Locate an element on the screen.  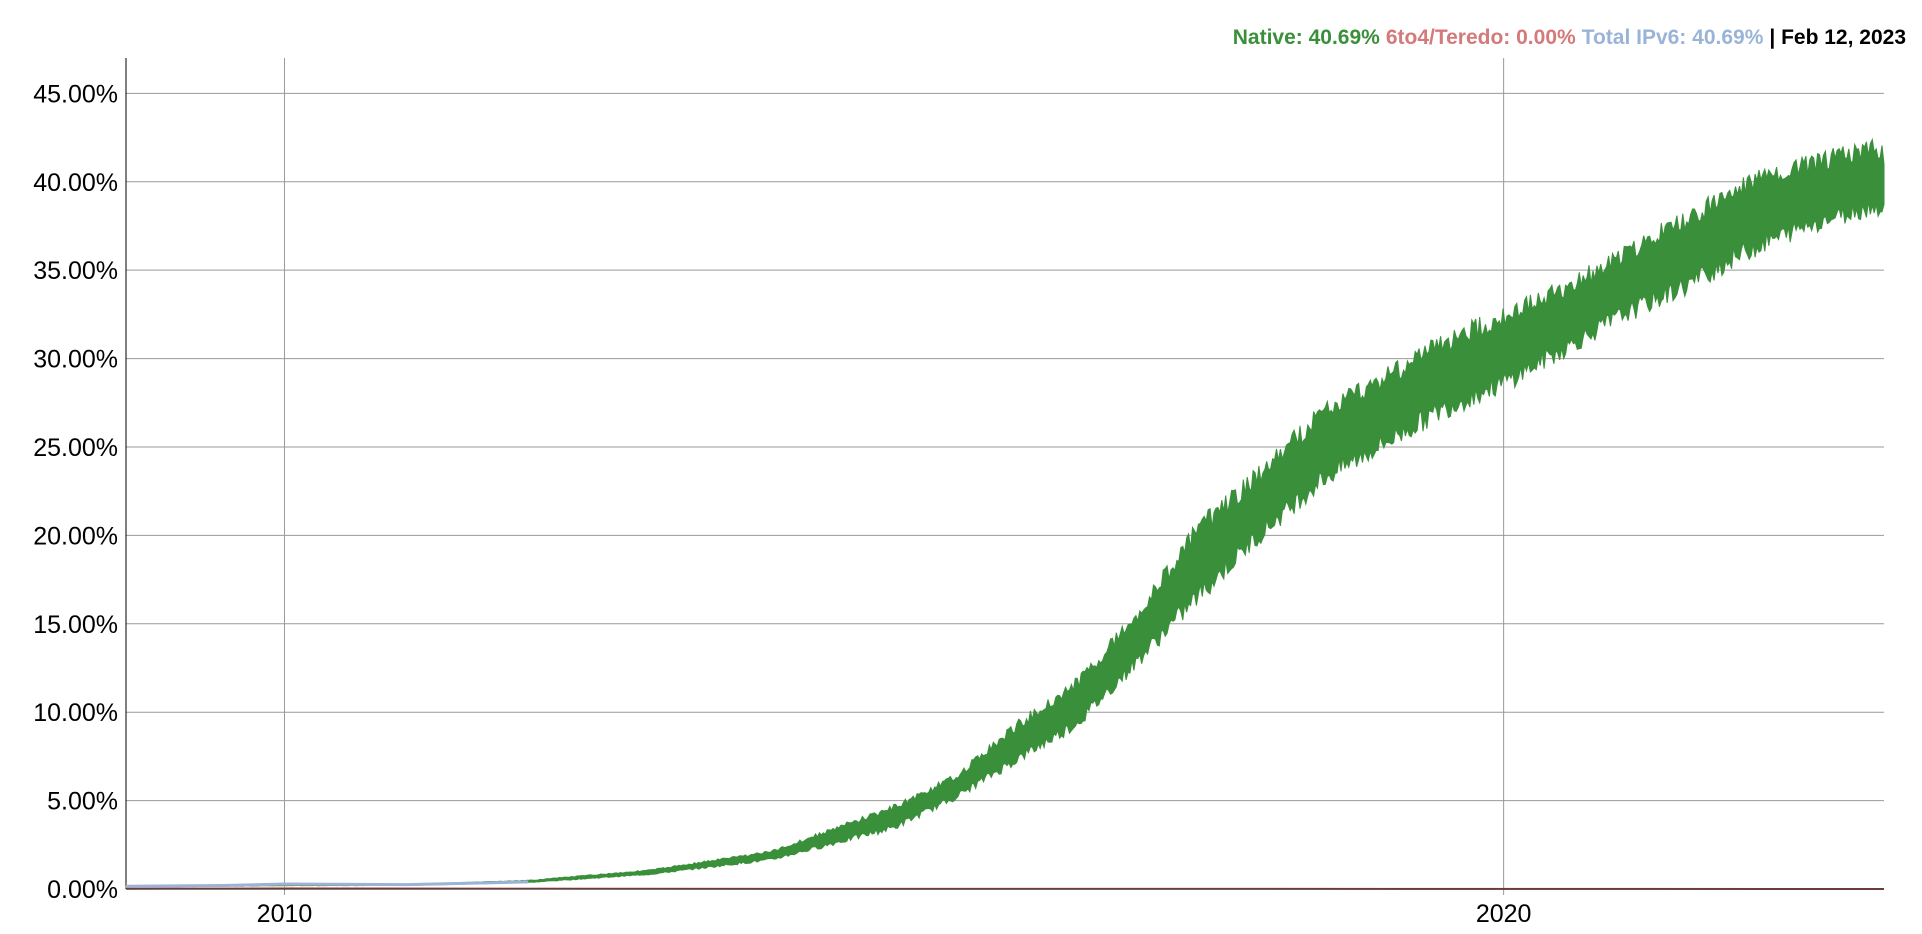
y-tick-label: 15.00% is located at coordinates (75, 625).